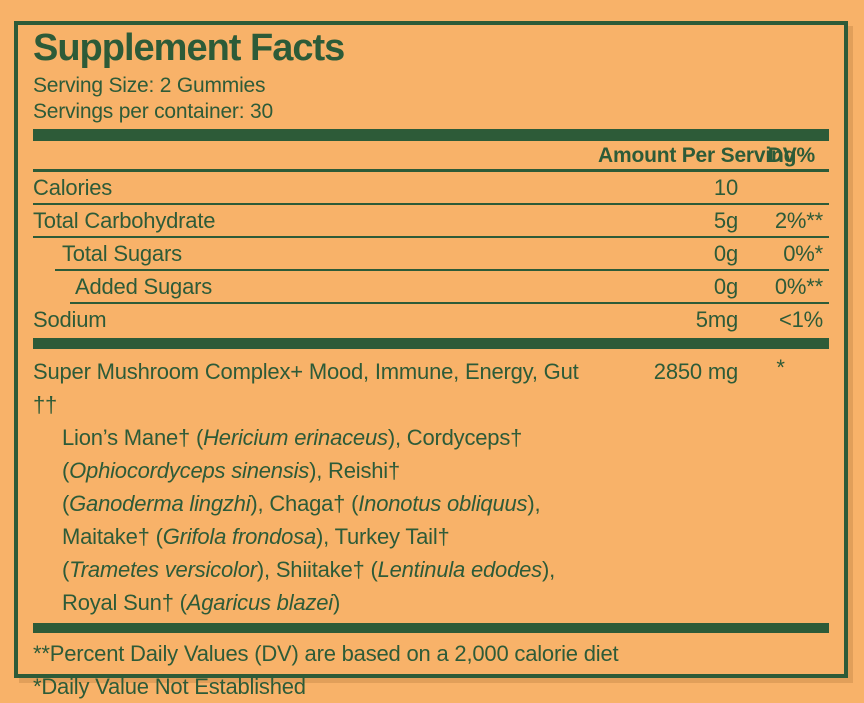 Image resolution: width=864 pixels, height=703 pixels. Describe the element at coordinates (800, 319) in the screenshot. I see `nutrient-dv: <1%` at that location.